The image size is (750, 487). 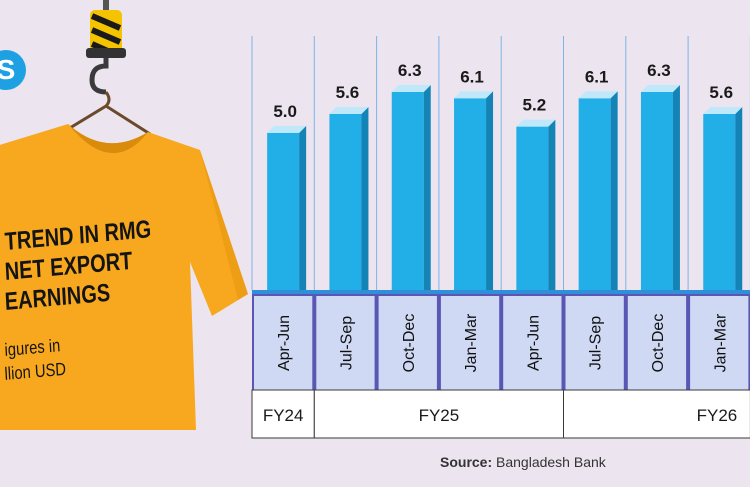 I want to click on source-text: Bangladesh Bank, so click(x=551, y=462).